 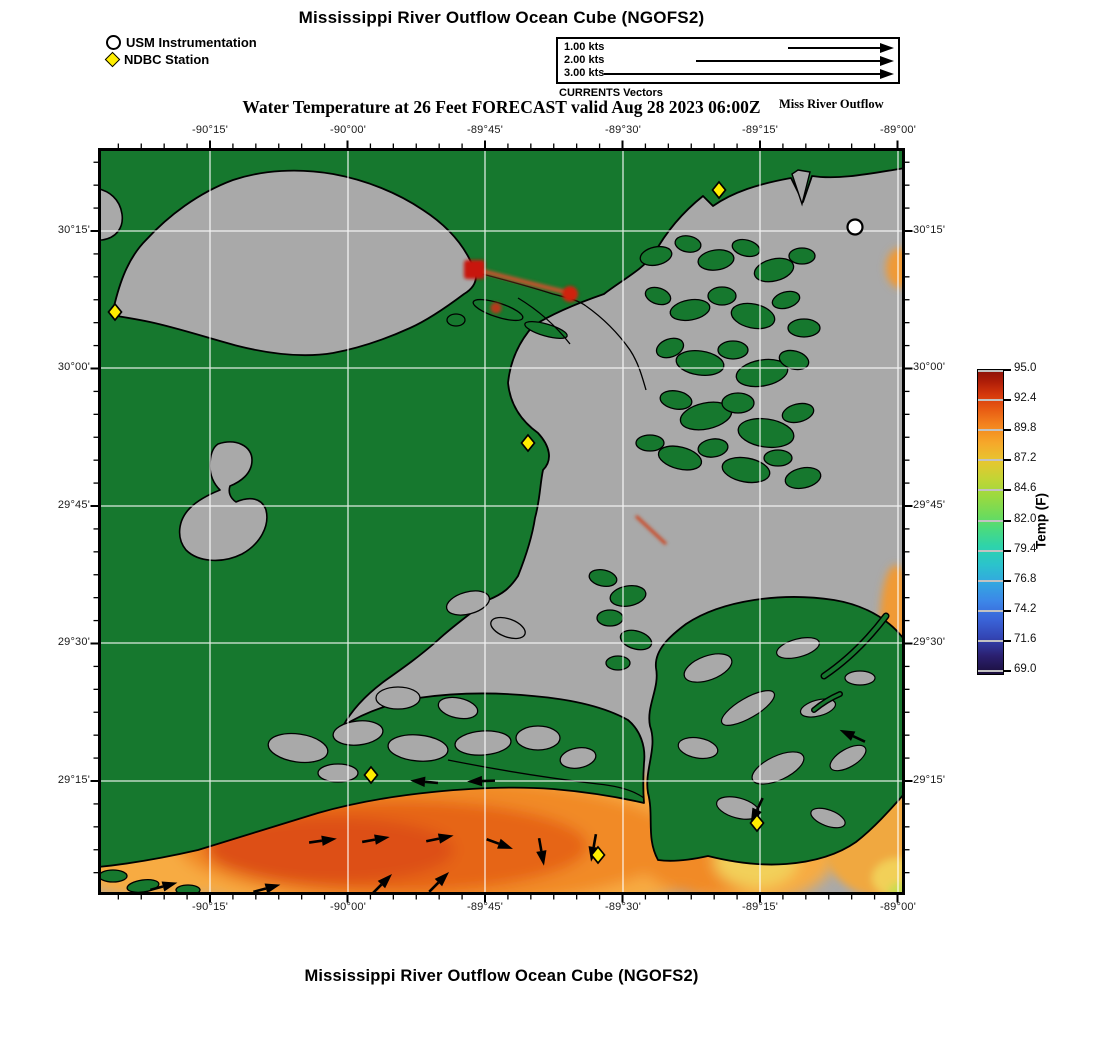 What do you see at coordinates (1025, 669) in the screenshot?
I see `colorbar-tick-label: 69.0` at bounding box center [1025, 669].